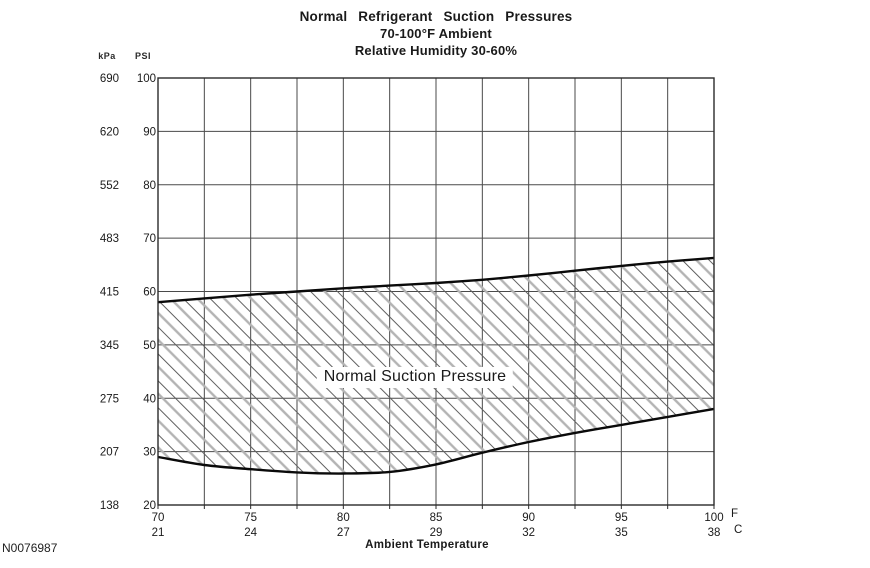 This screenshot has width=870, height=568. Describe the element at coordinates (142, 56) in the screenshot. I see `y-axis-unit-psi: PSI` at that location.